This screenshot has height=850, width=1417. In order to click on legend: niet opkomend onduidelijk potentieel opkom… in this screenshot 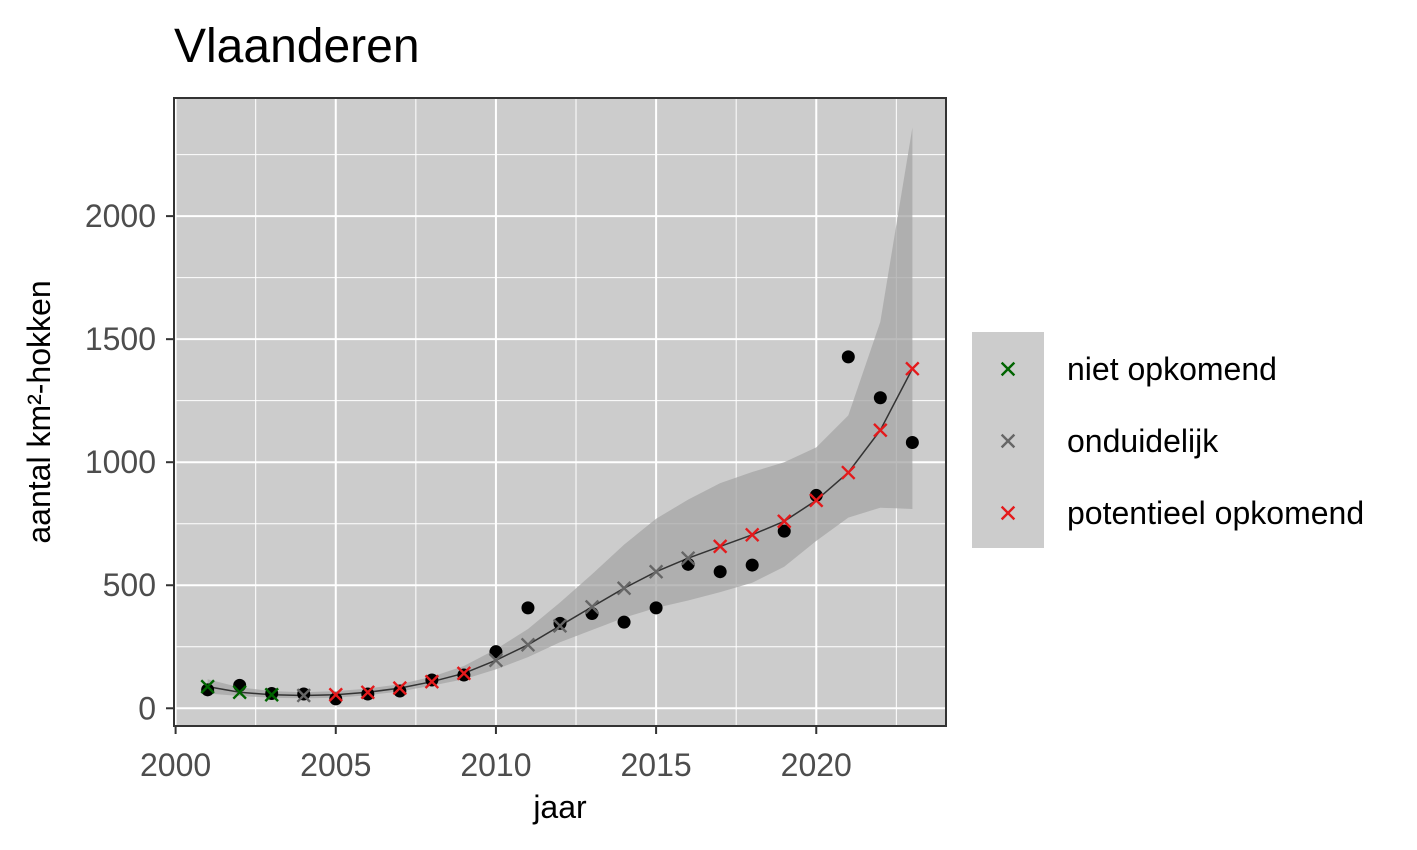, I will do `click(1168, 440)`.